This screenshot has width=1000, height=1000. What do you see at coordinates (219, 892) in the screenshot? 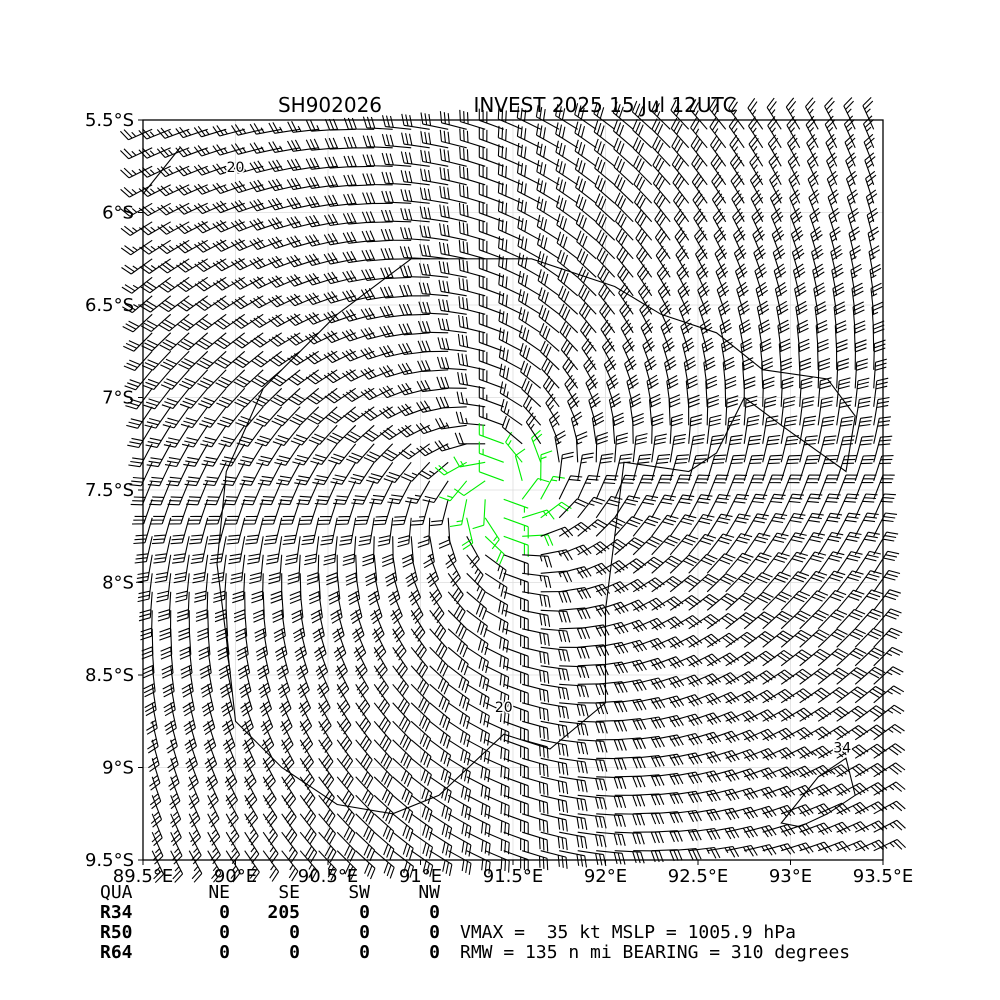
I see `header-ne: NE` at bounding box center [219, 892].